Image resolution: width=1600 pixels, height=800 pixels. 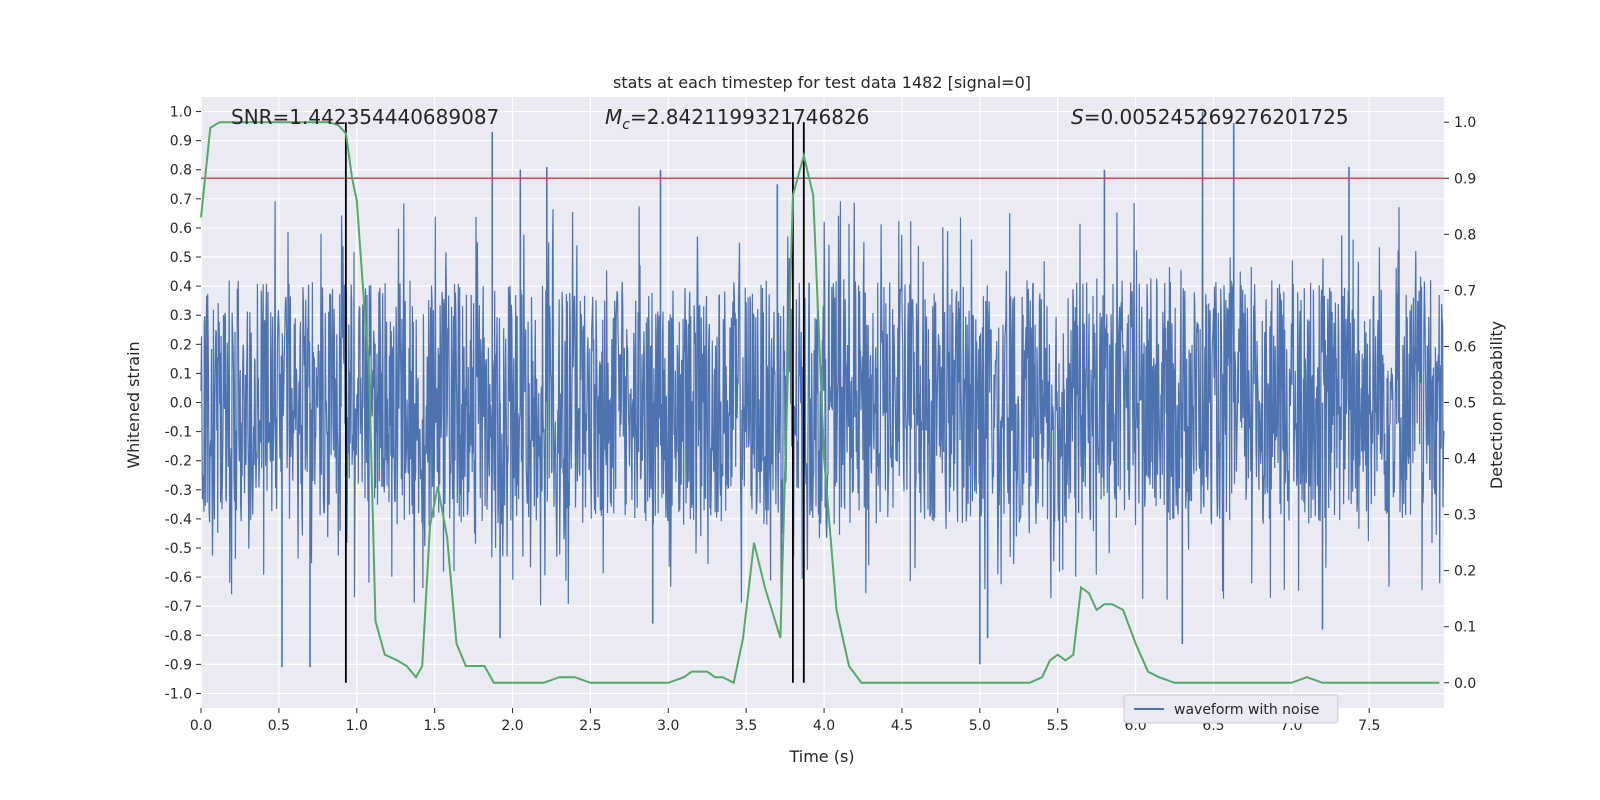 What do you see at coordinates (1465, 235) in the screenshot?
I see `y-right-tick-label: 0.8` at bounding box center [1465, 235].